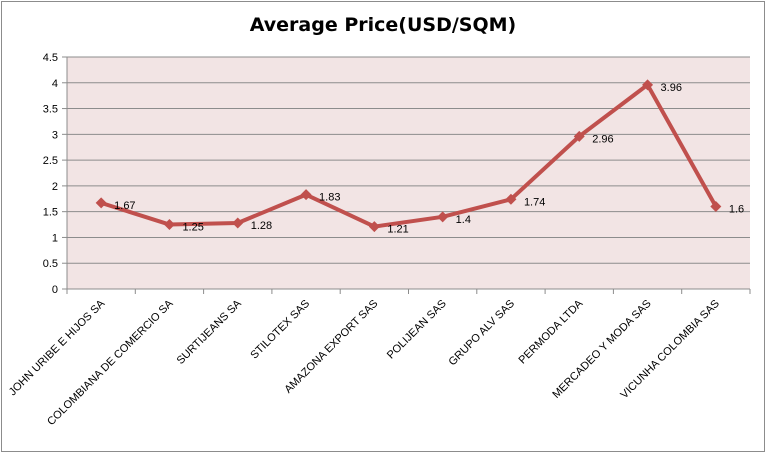  I want to click on data-label: 1.25, so click(192, 228).